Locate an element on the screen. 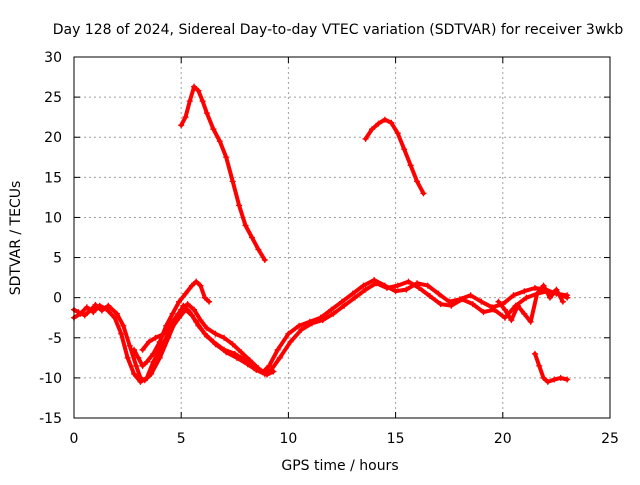 This screenshot has height=485, width=640. series-line is located at coordinates (223, 173).